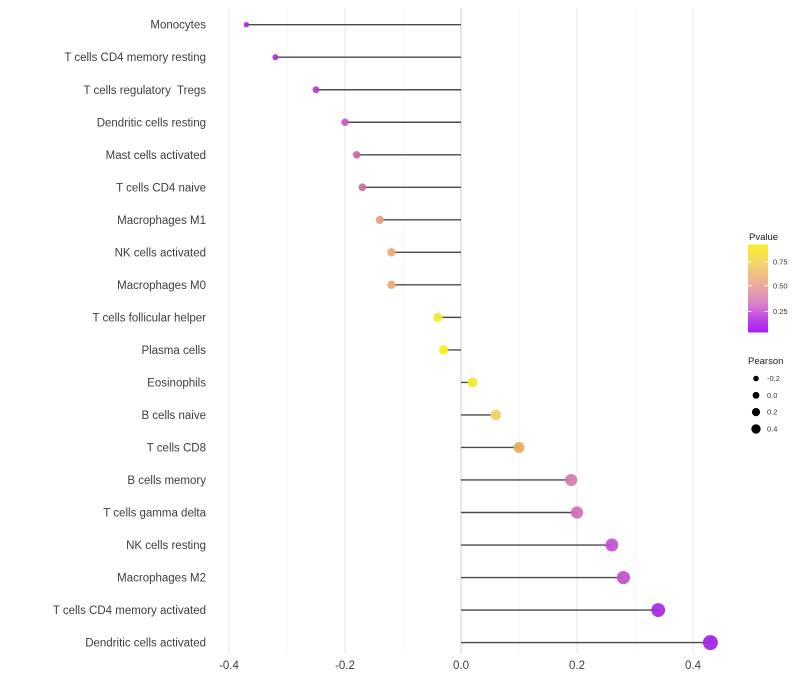 The image size is (800, 700). Describe the element at coordinates (161, 188) in the screenshot. I see `y-axis-label: T cells CD4 naive` at that location.